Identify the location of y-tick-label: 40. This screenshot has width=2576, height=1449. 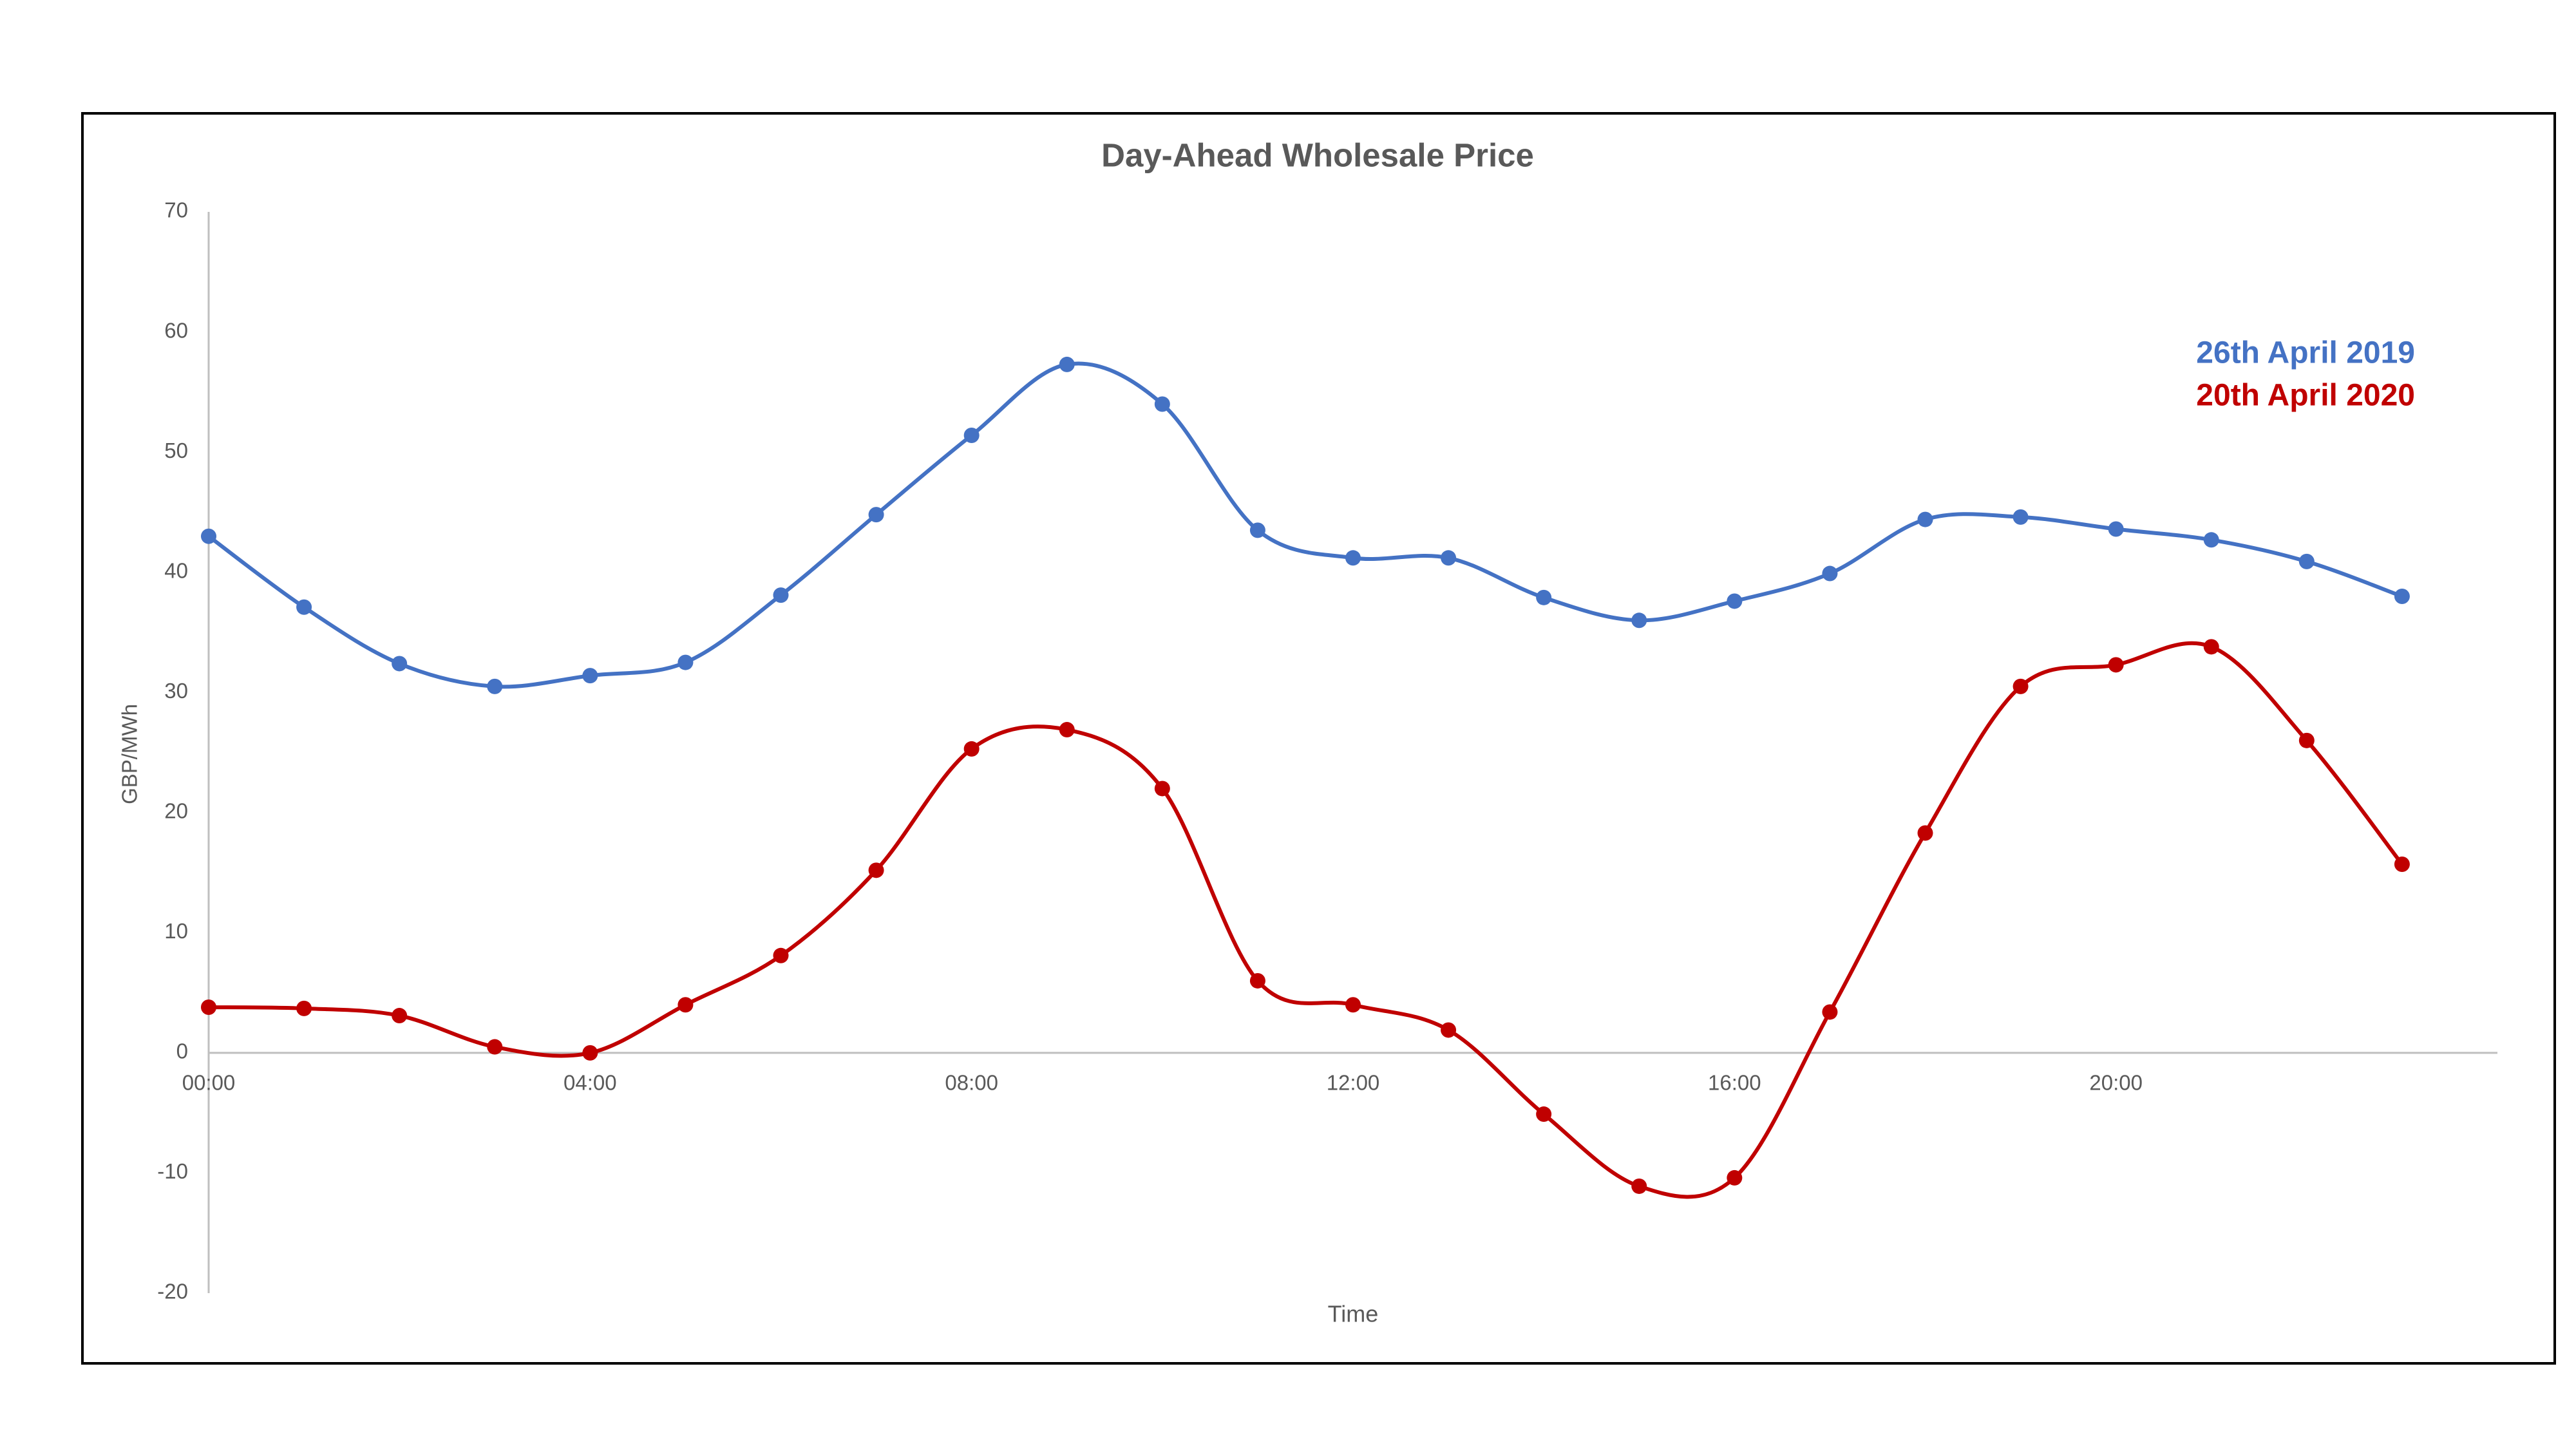
(176, 570).